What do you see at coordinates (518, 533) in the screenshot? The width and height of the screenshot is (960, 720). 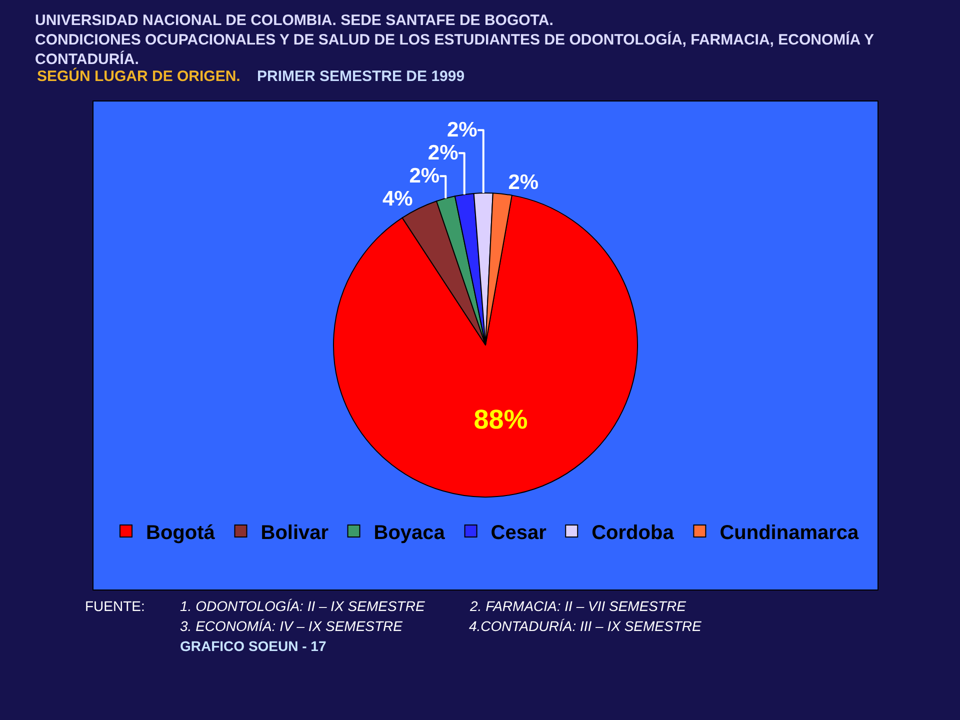 I see `legend-label: Cesar` at bounding box center [518, 533].